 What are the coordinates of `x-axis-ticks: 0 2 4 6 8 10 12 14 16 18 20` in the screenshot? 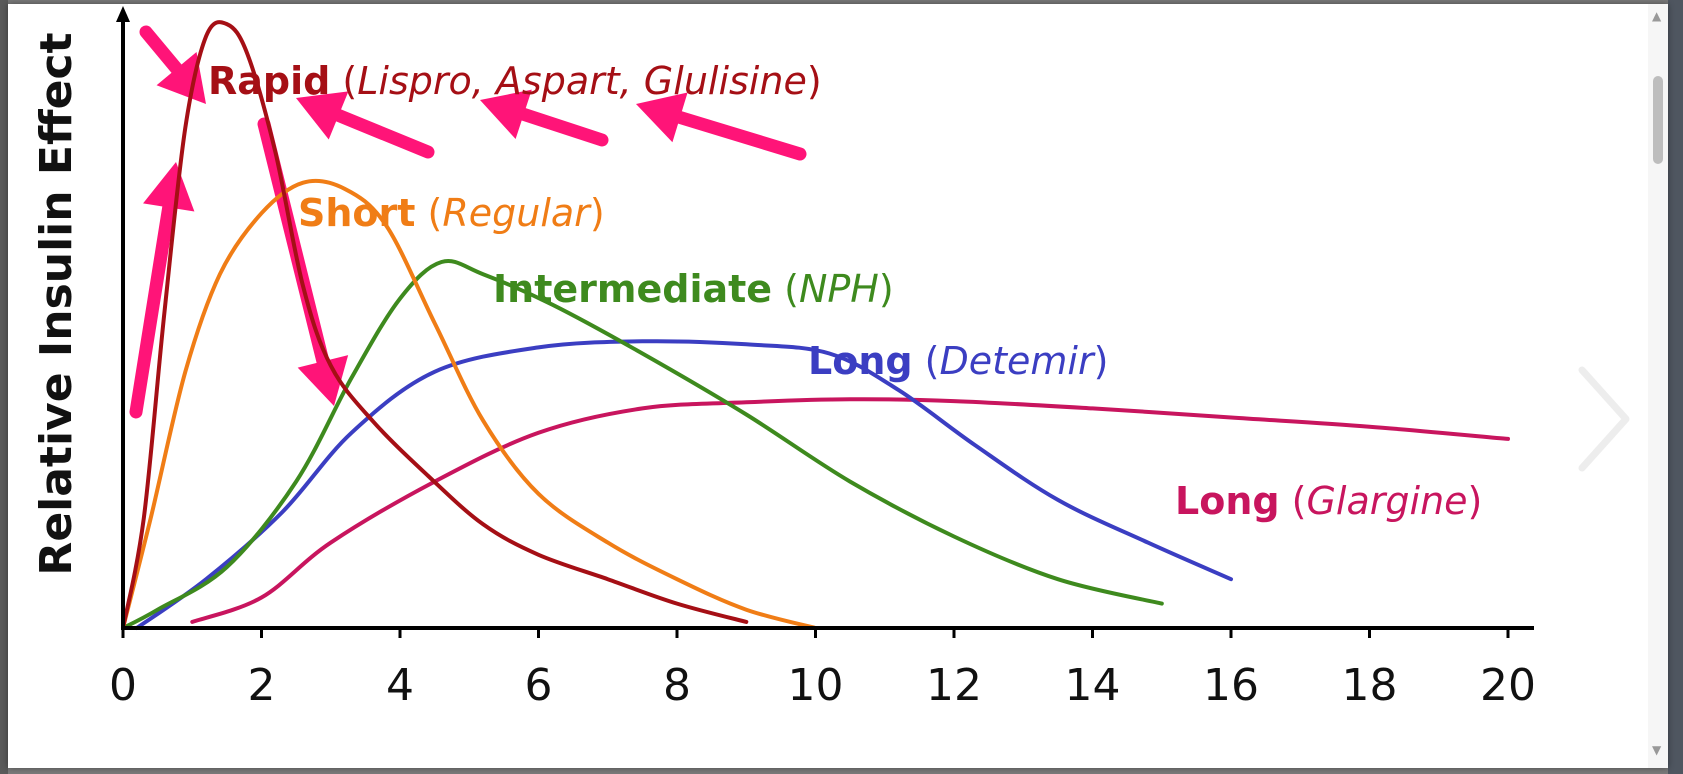 It's located at (822, 669).